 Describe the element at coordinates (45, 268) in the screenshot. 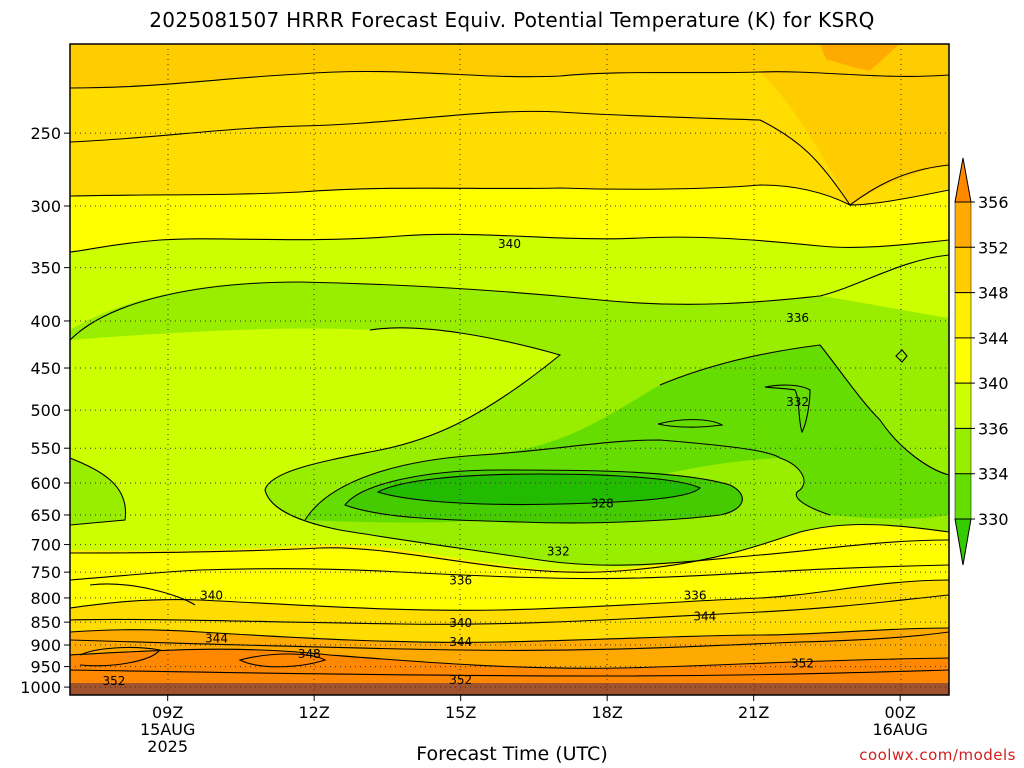

I see `y-tick-label: 350` at that location.